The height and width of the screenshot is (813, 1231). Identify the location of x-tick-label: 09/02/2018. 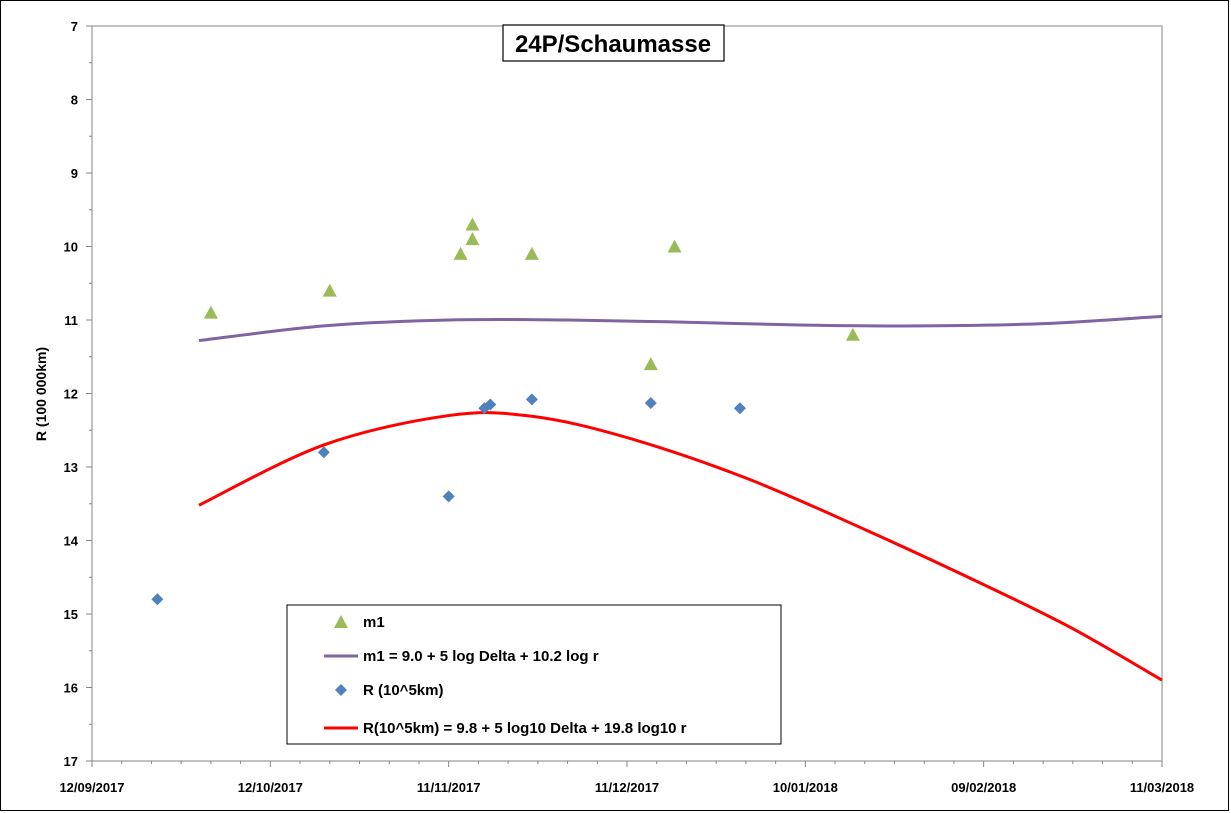
(983, 787).